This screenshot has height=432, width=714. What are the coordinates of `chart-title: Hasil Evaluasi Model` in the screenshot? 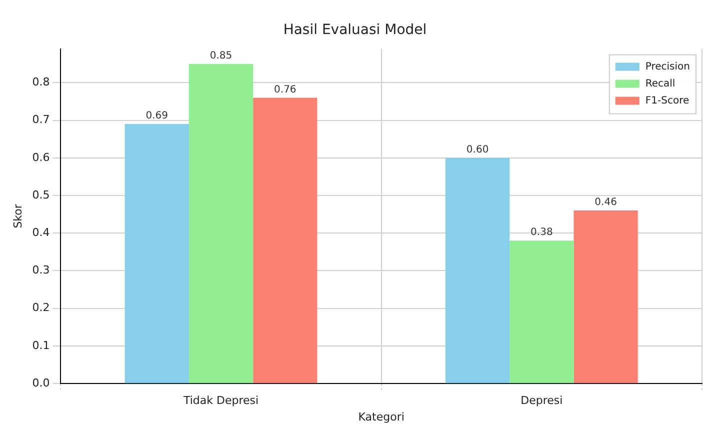 It's located at (355, 30).